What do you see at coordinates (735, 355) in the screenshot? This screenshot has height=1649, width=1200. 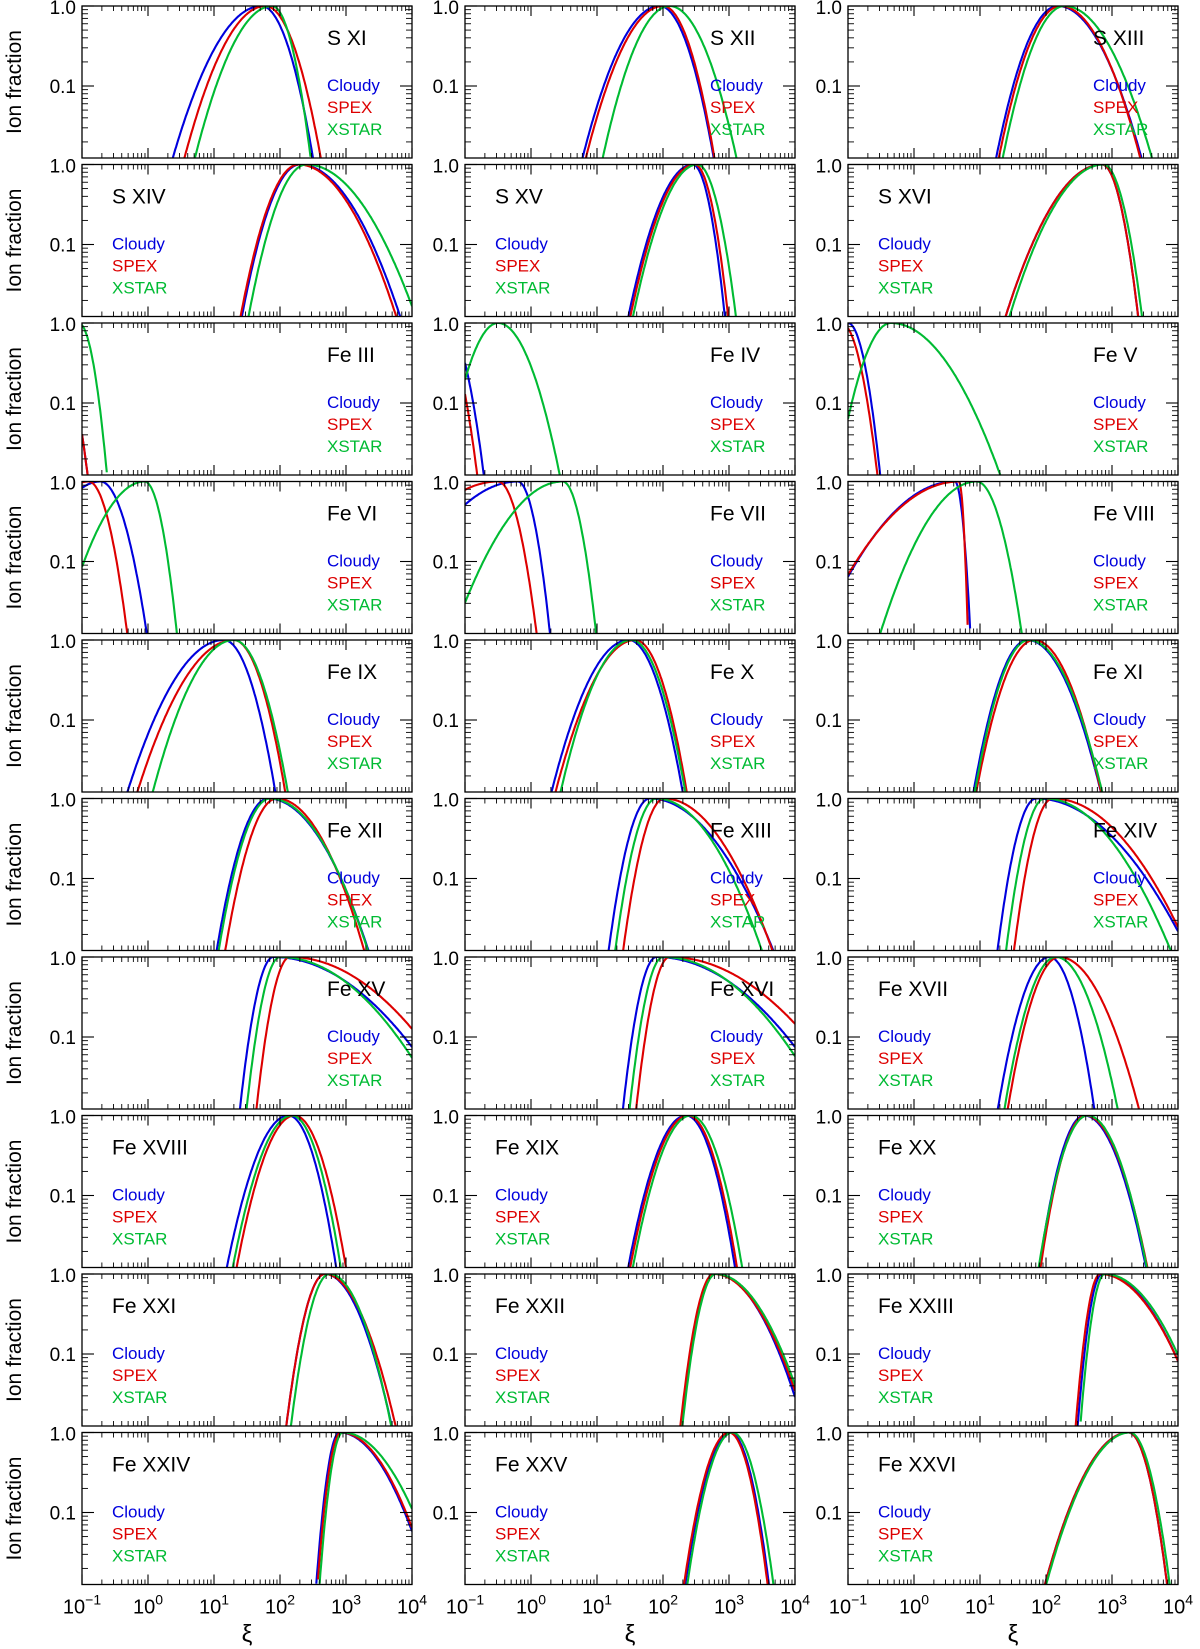 I see `ion-title: Fe IV` at bounding box center [735, 355].